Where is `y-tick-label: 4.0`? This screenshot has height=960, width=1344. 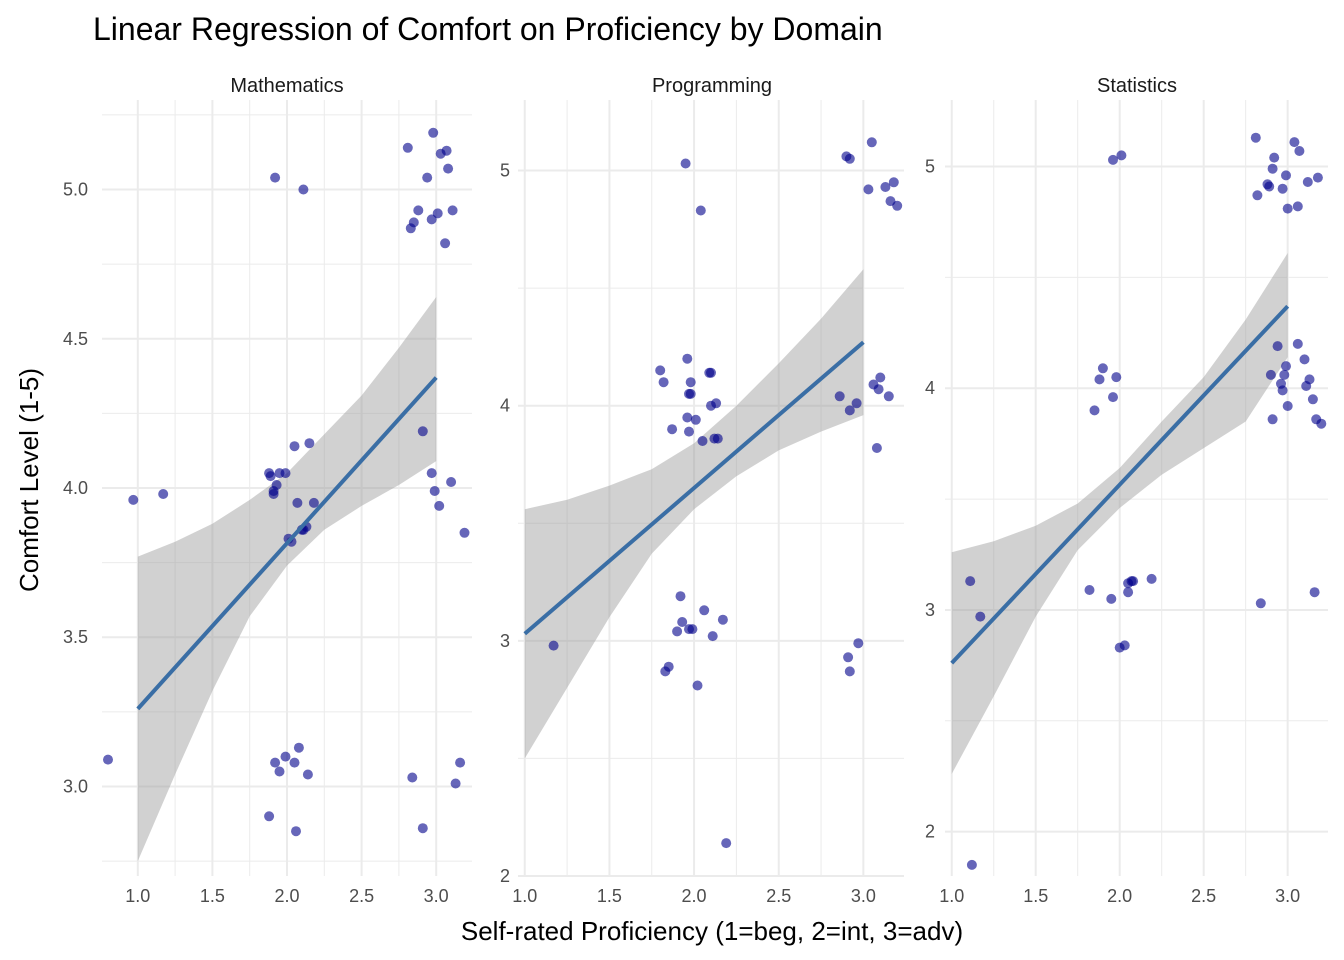 y-tick-label: 4.0 is located at coordinates (75, 488).